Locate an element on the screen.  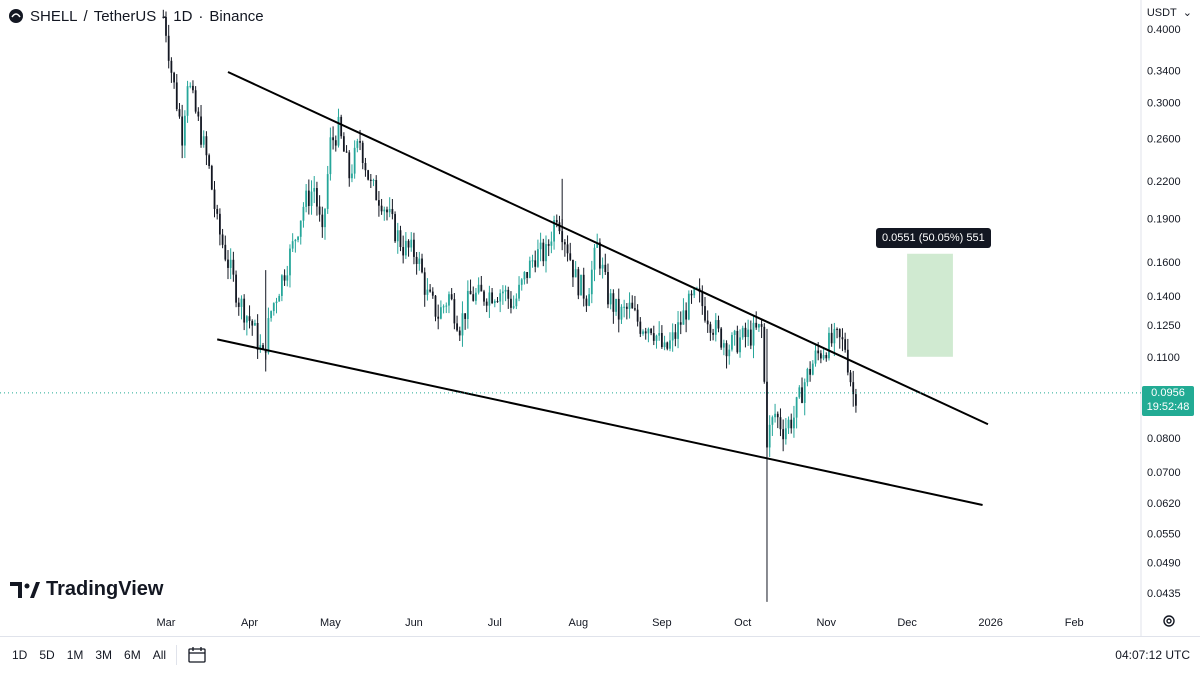
quote-name: TetherUS is located at coordinates (125, 16).